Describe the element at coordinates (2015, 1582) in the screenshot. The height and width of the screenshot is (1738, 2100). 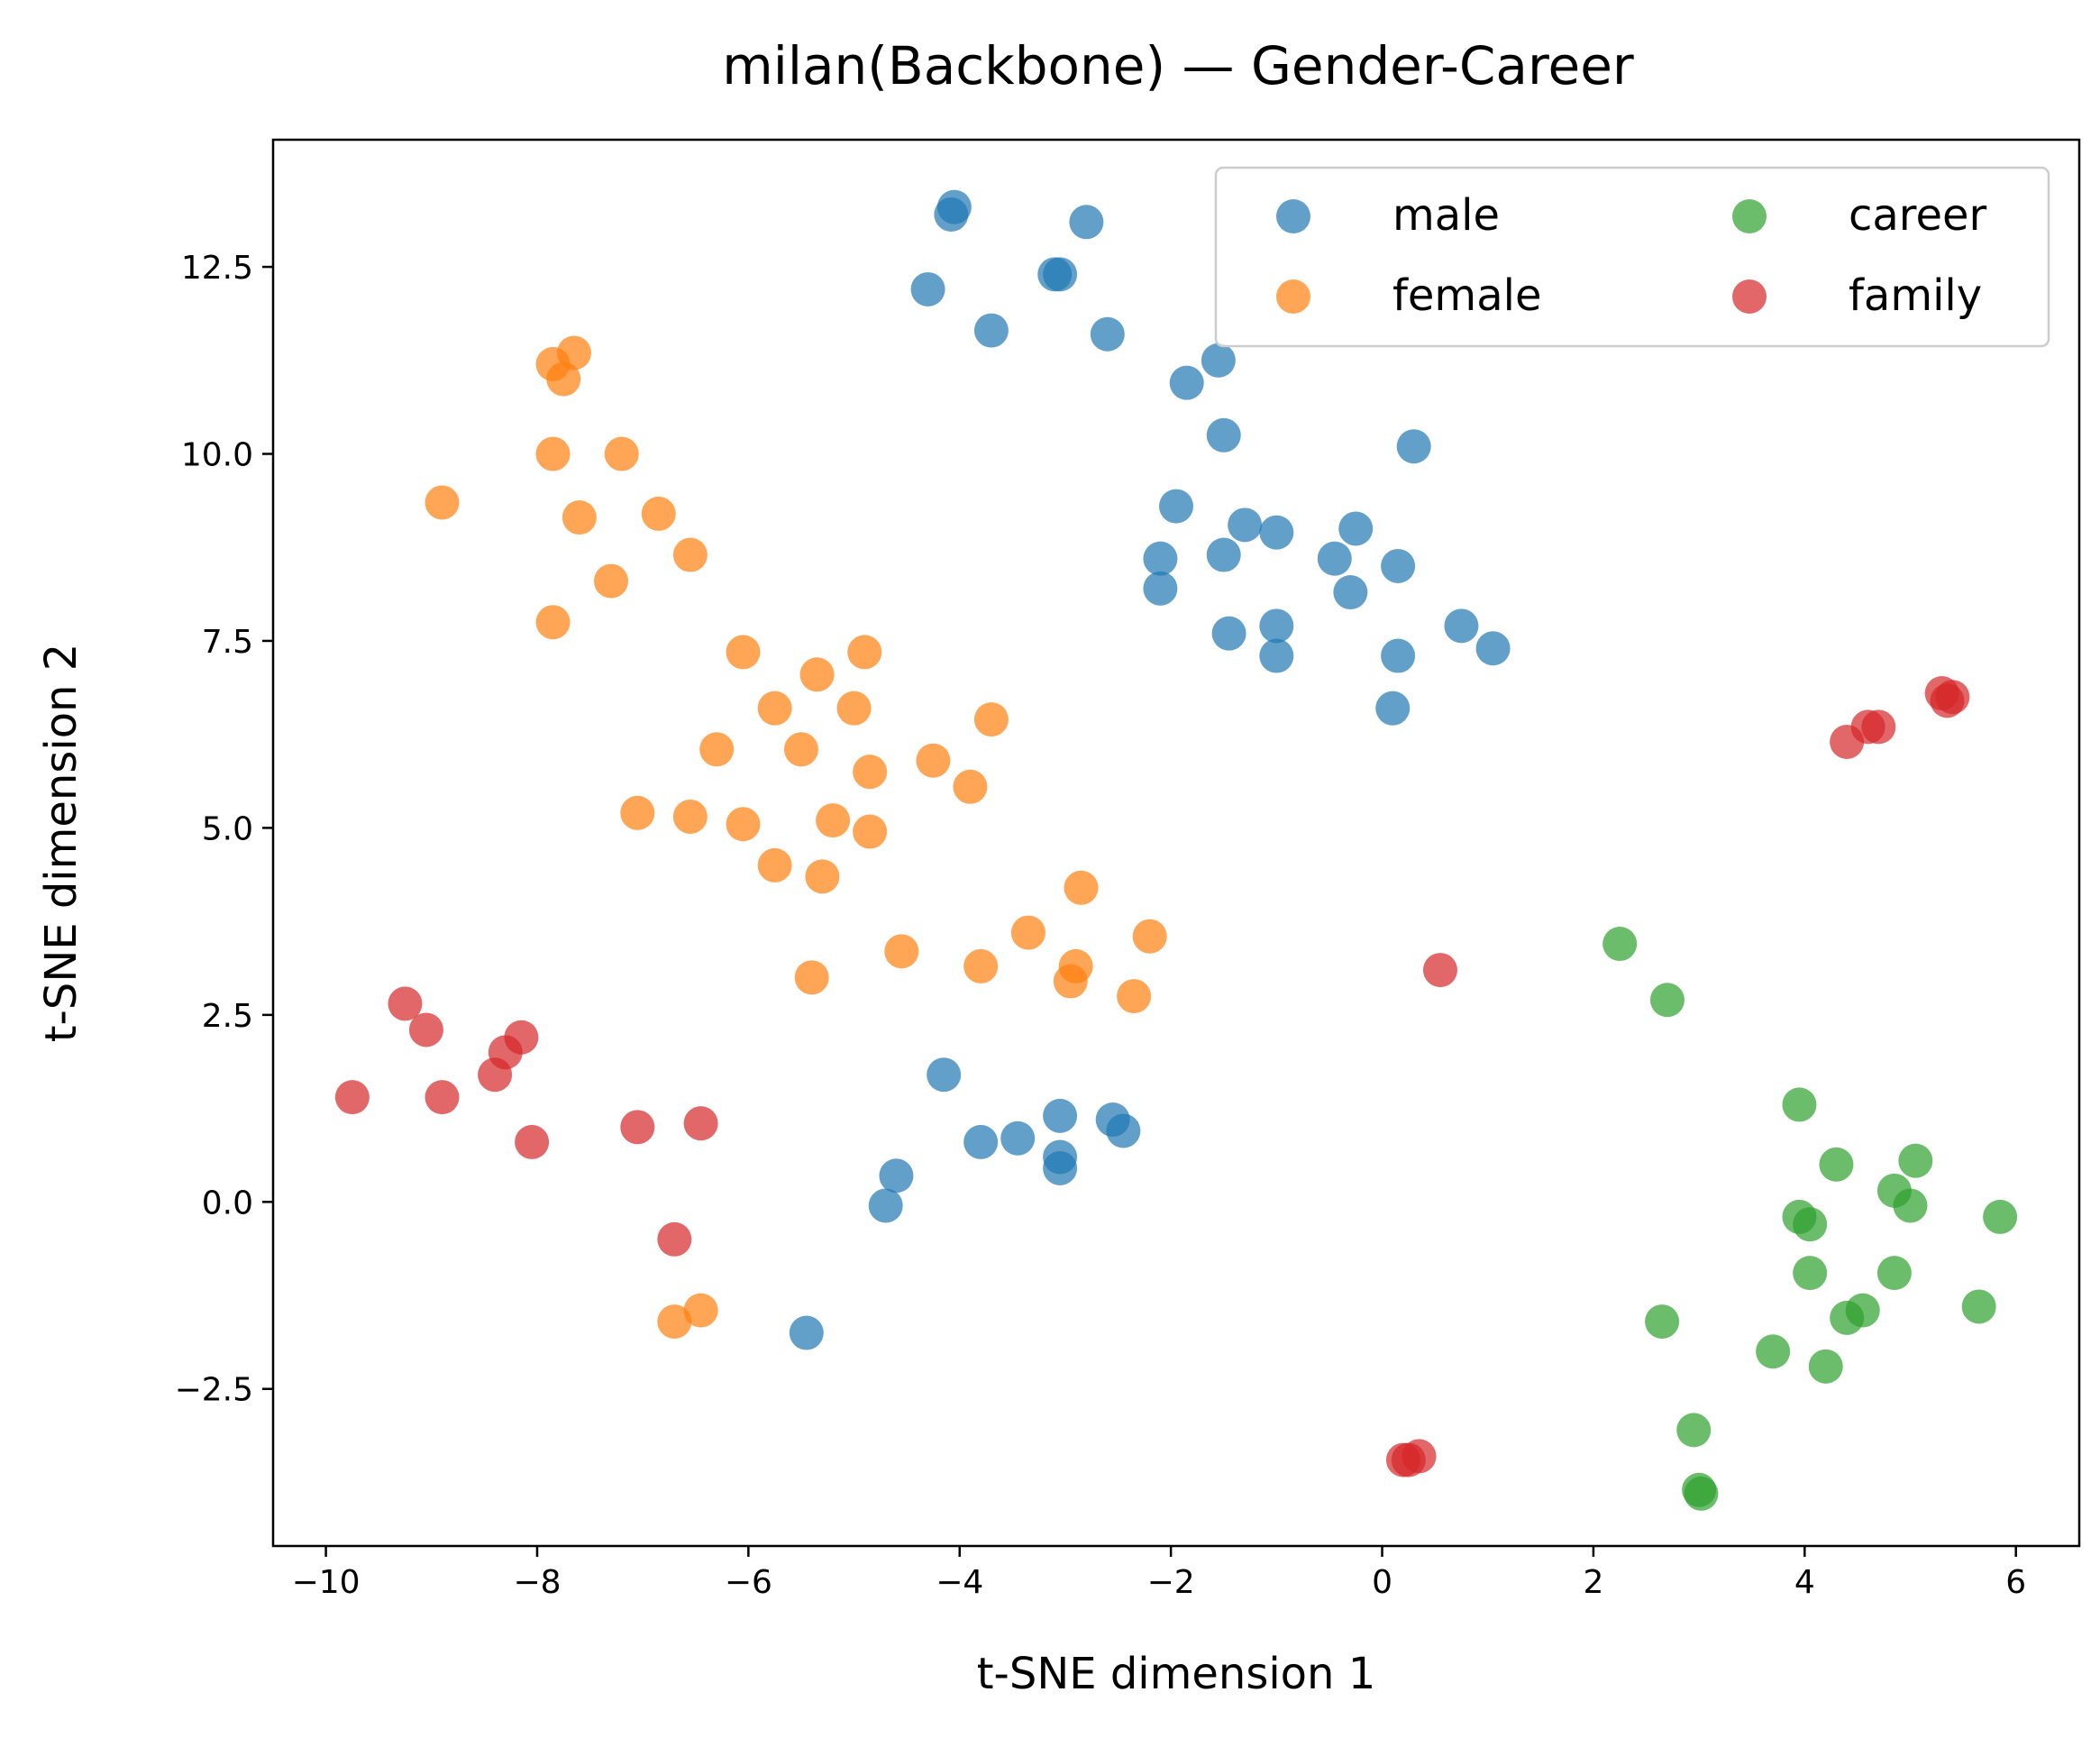
I see `x-tick-label: 6` at that location.